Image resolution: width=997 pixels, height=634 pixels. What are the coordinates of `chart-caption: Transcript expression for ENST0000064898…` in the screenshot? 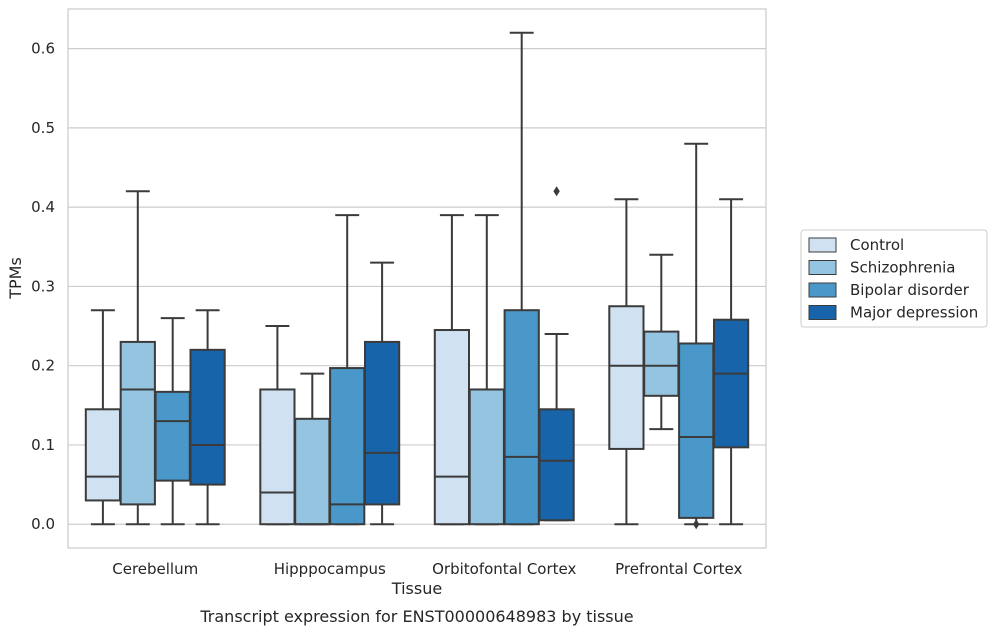 It's located at (416, 616).